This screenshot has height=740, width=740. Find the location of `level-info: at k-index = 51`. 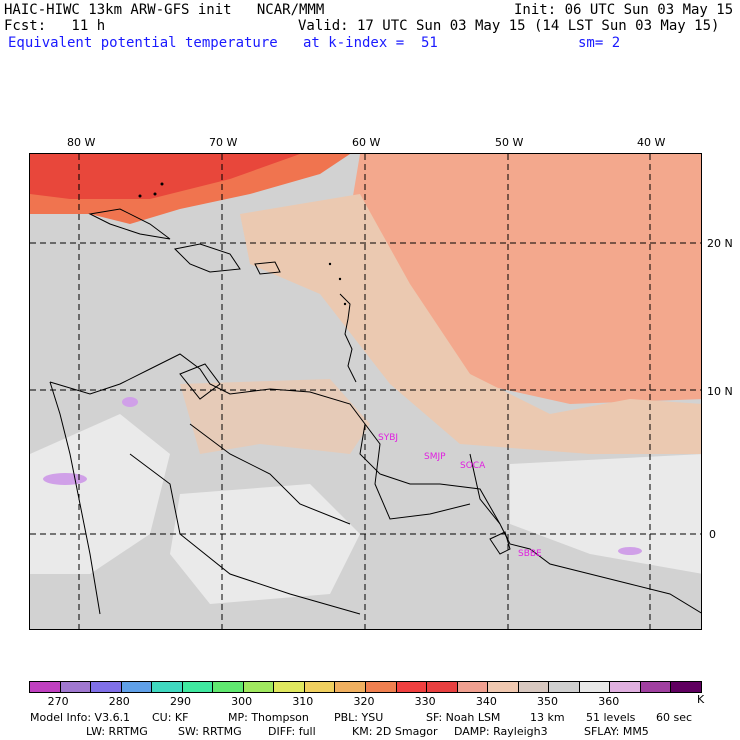

level-info: at k-index = 51 is located at coordinates (370, 43).